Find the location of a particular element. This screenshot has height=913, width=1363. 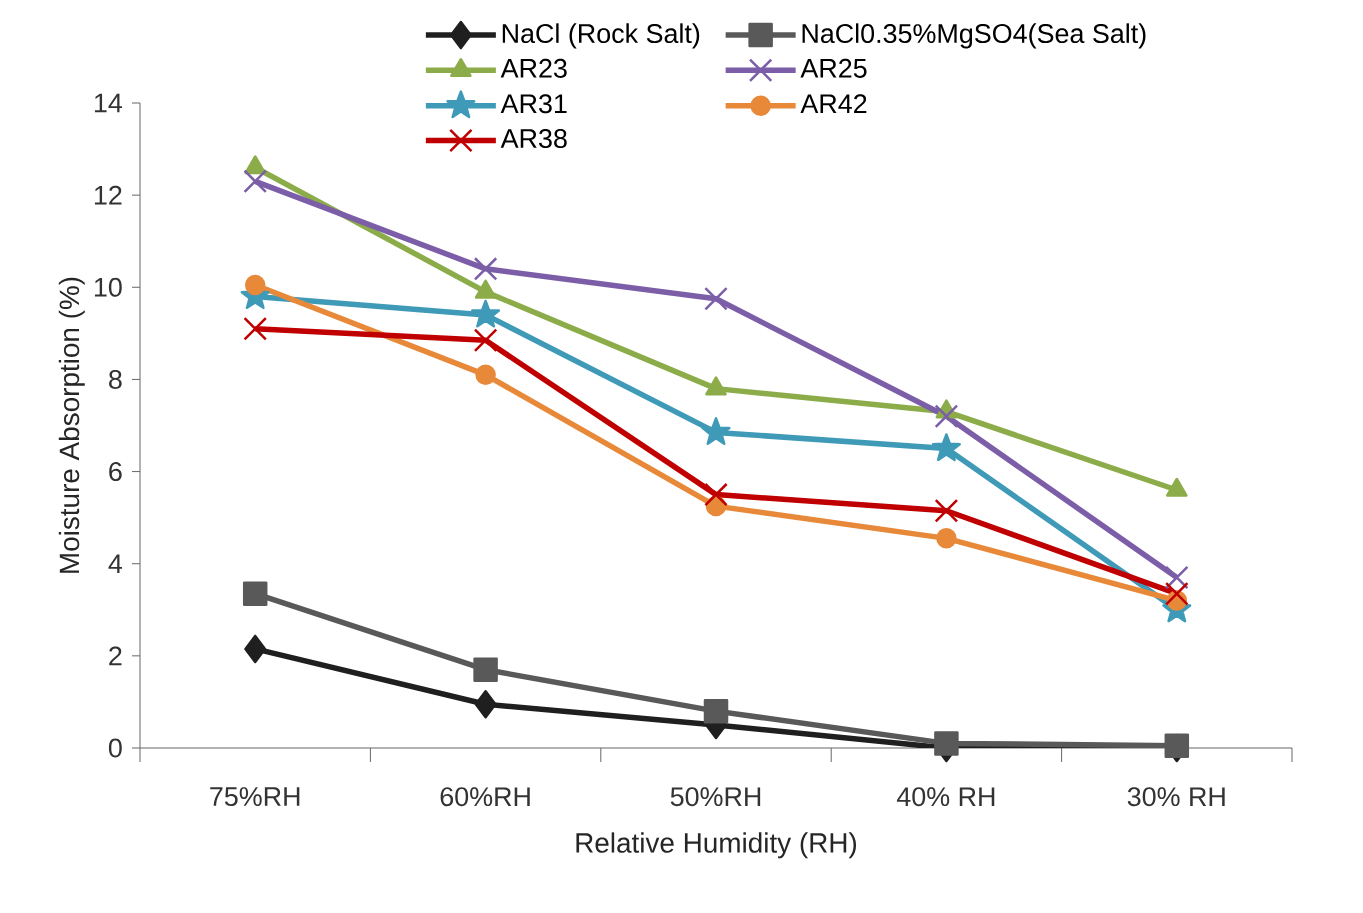

y-tick-label: 2 is located at coordinates (115, 656).